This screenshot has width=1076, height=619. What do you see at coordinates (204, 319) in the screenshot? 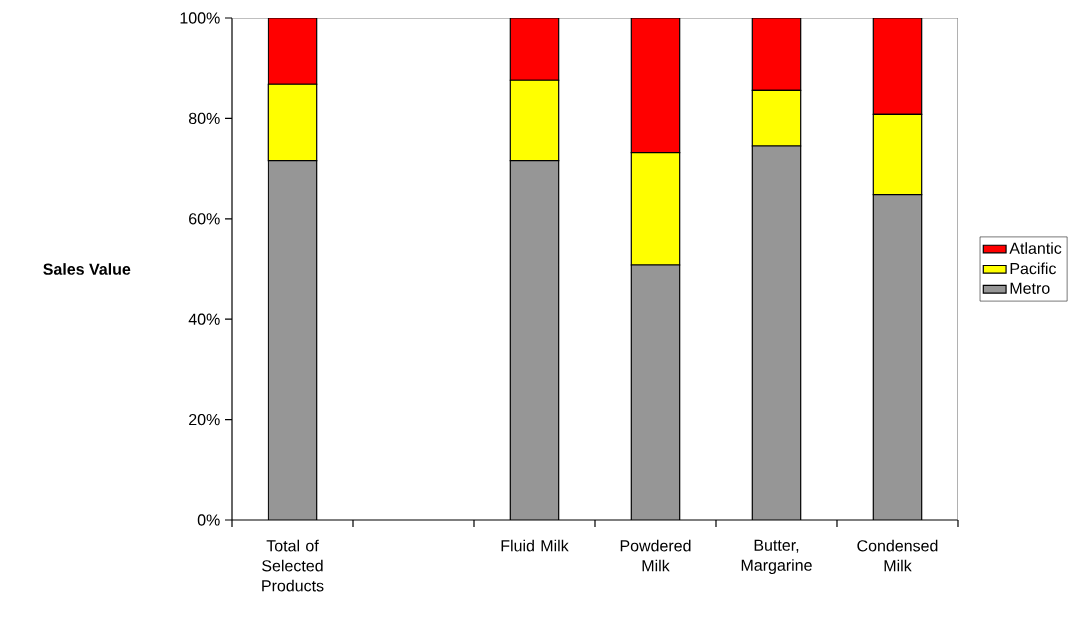
I see `y-tick-label: 40%` at bounding box center [204, 319].